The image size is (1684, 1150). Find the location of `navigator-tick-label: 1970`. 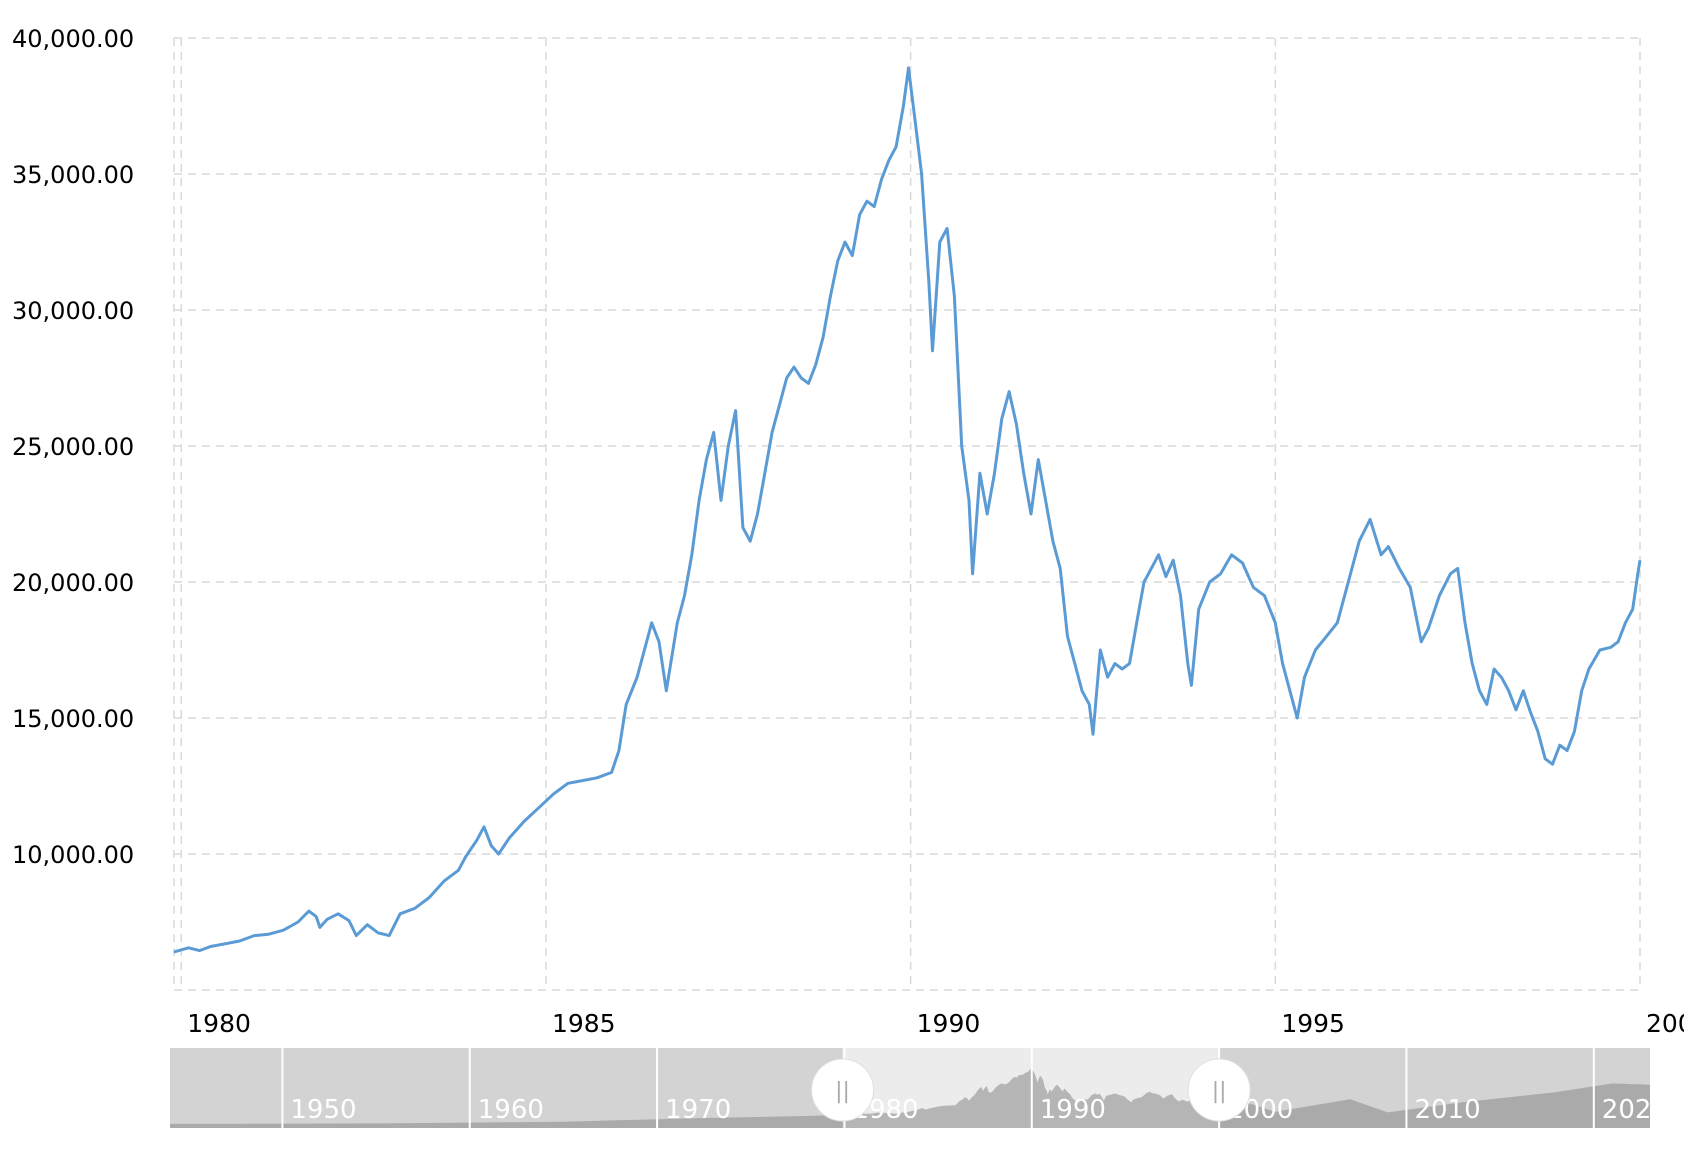

navigator-tick-label: 1970 is located at coordinates (698, 1110).